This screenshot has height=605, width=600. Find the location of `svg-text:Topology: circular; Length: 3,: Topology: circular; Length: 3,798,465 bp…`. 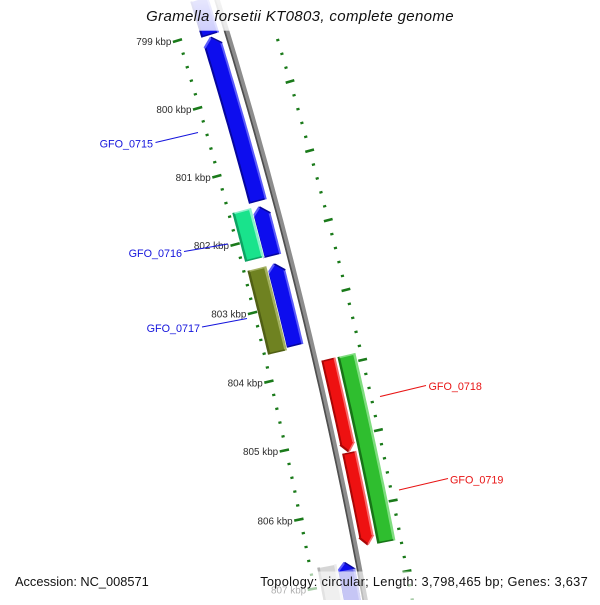

svg-text:Topology: circular; Length: 3,: Topology: circular; Length: 3,798,465 bp… is located at coordinates (424, 581).